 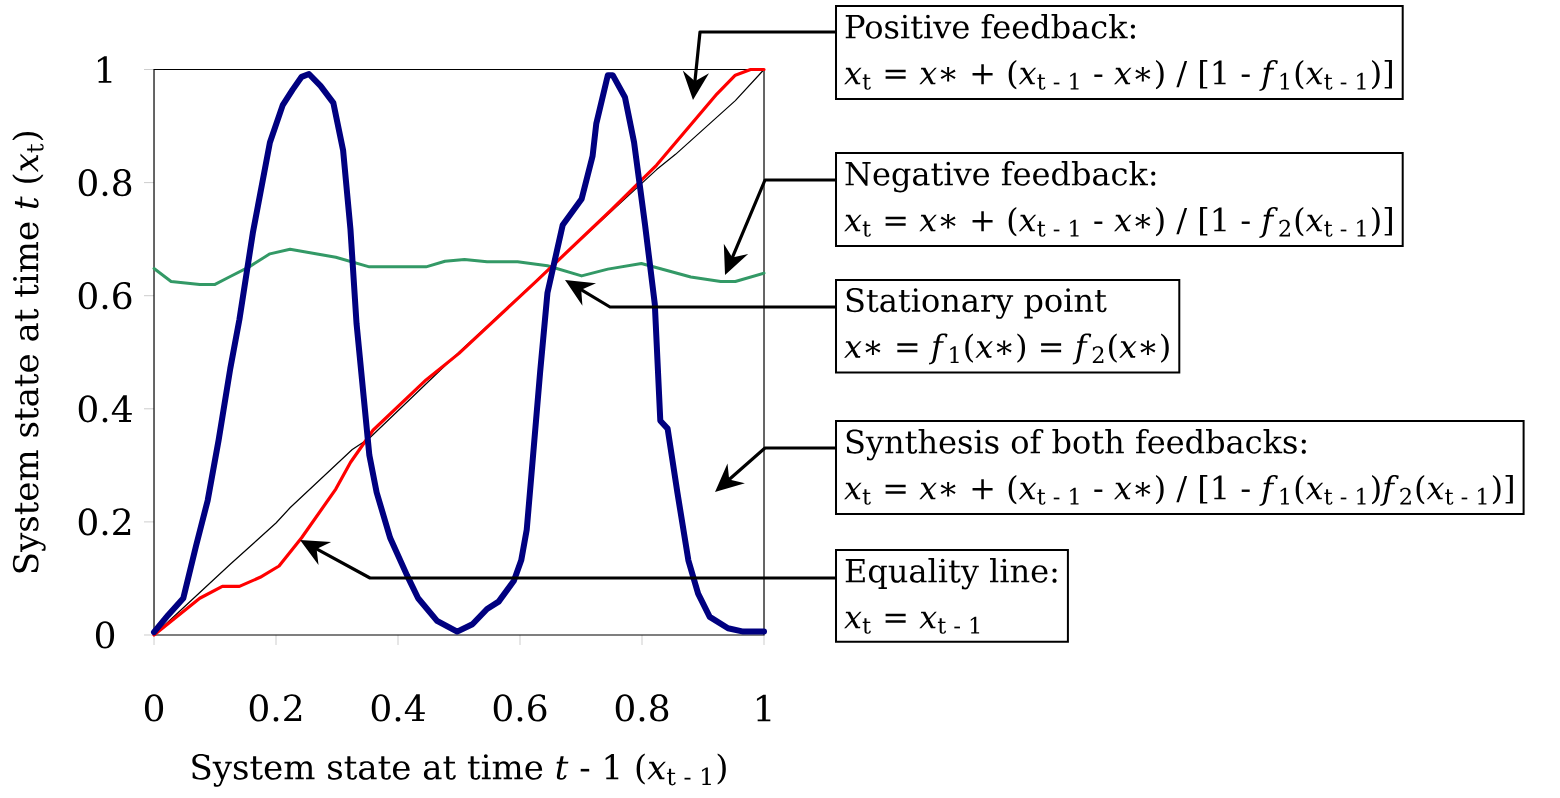 What do you see at coordinates (154, 708) in the screenshot?
I see `x-tick-label: 0` at bounding box center [154, 708].